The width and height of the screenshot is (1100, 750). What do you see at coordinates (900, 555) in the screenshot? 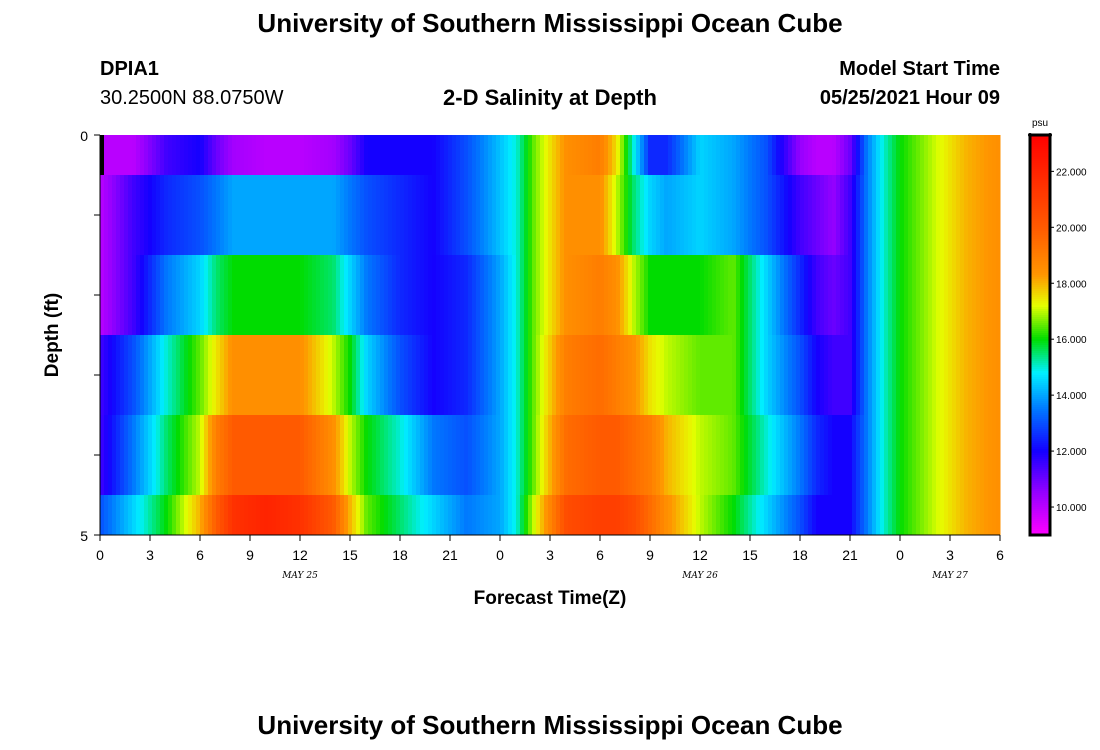
I see `x-tick-label: 0` at bounding box center [900, 555].